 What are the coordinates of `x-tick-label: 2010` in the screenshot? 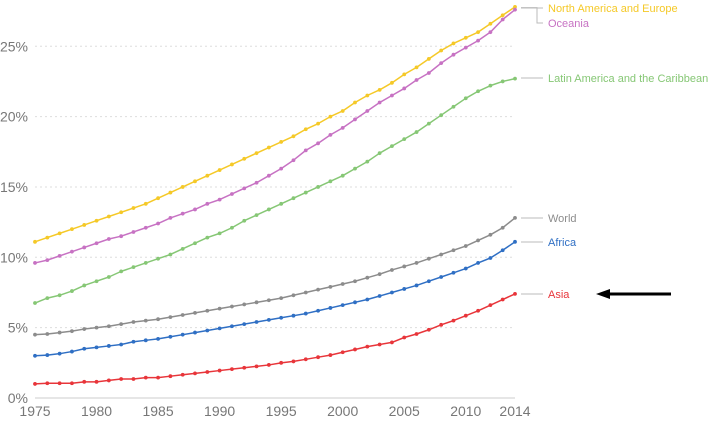 It's located at (465, 411).